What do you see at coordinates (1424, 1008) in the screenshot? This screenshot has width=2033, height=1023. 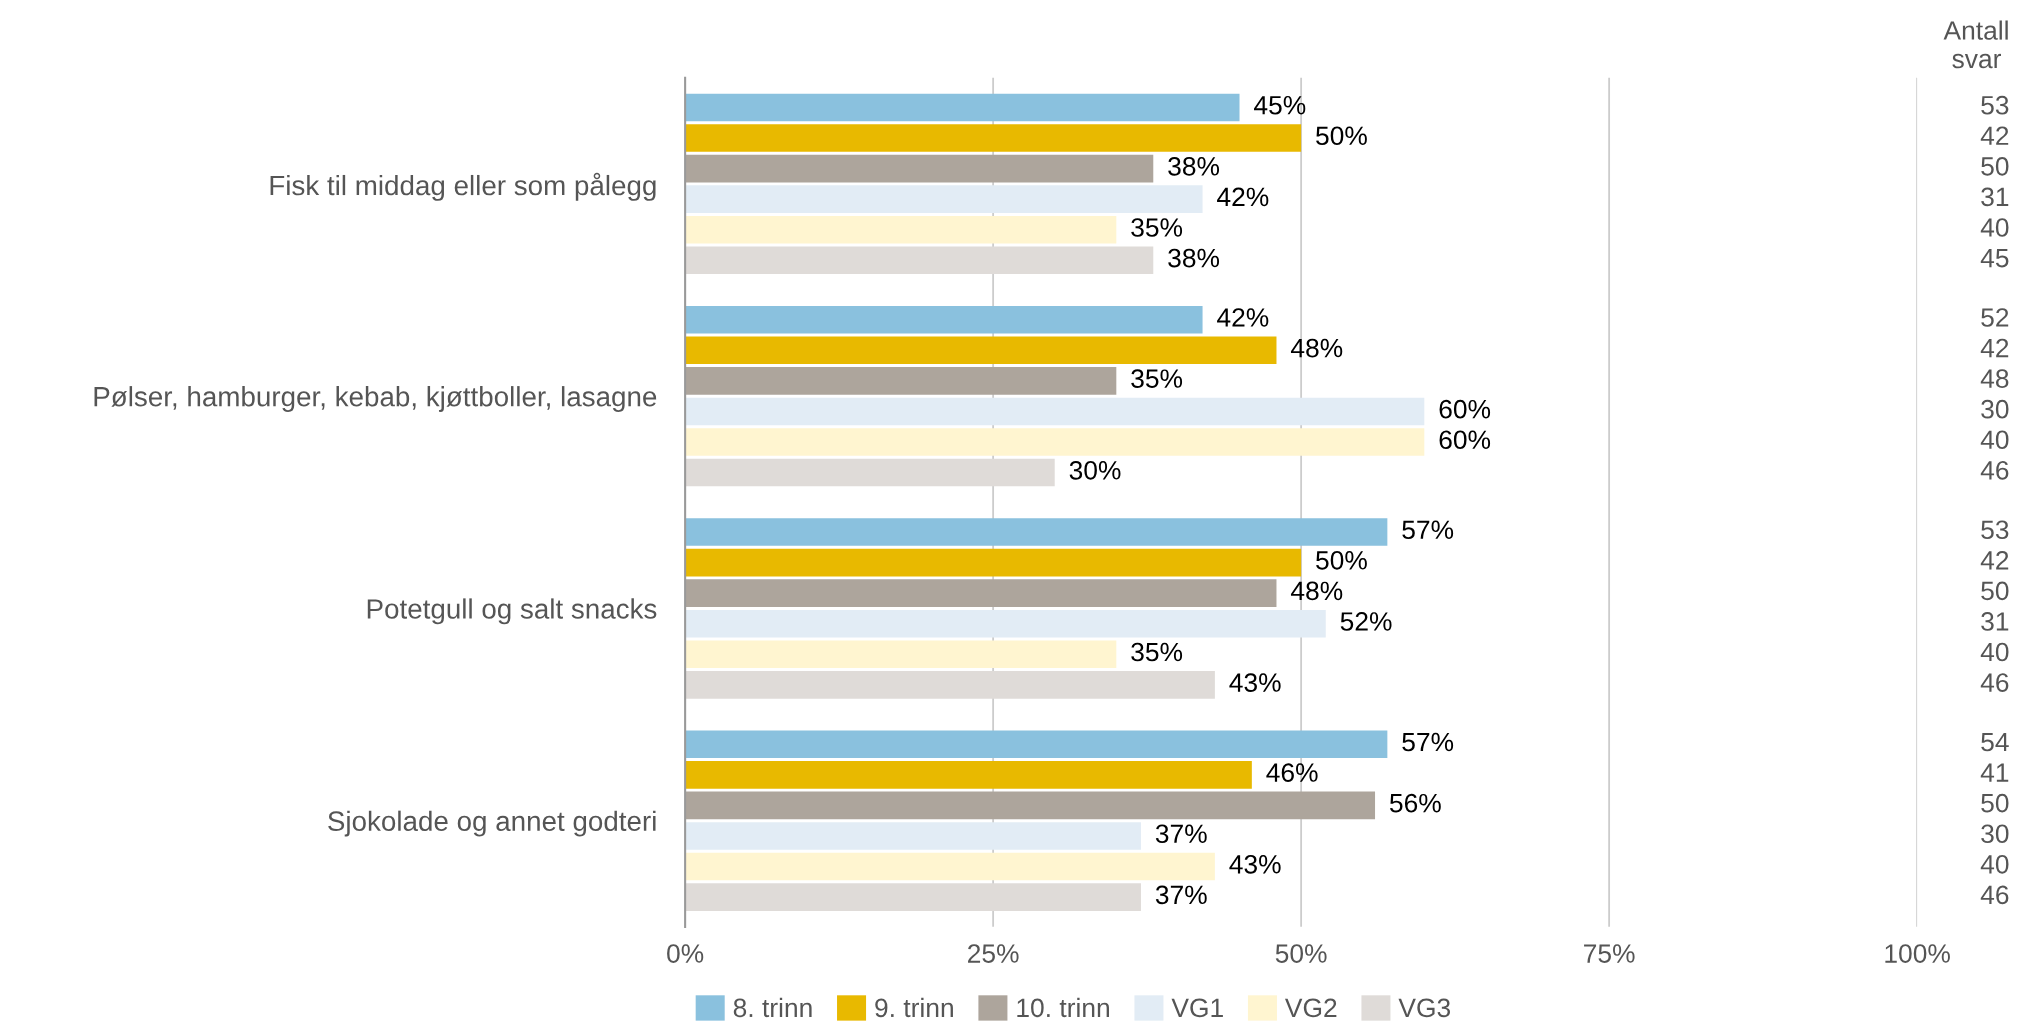 I see `legend-label: VG3` at bounding box center [1424, 1008].